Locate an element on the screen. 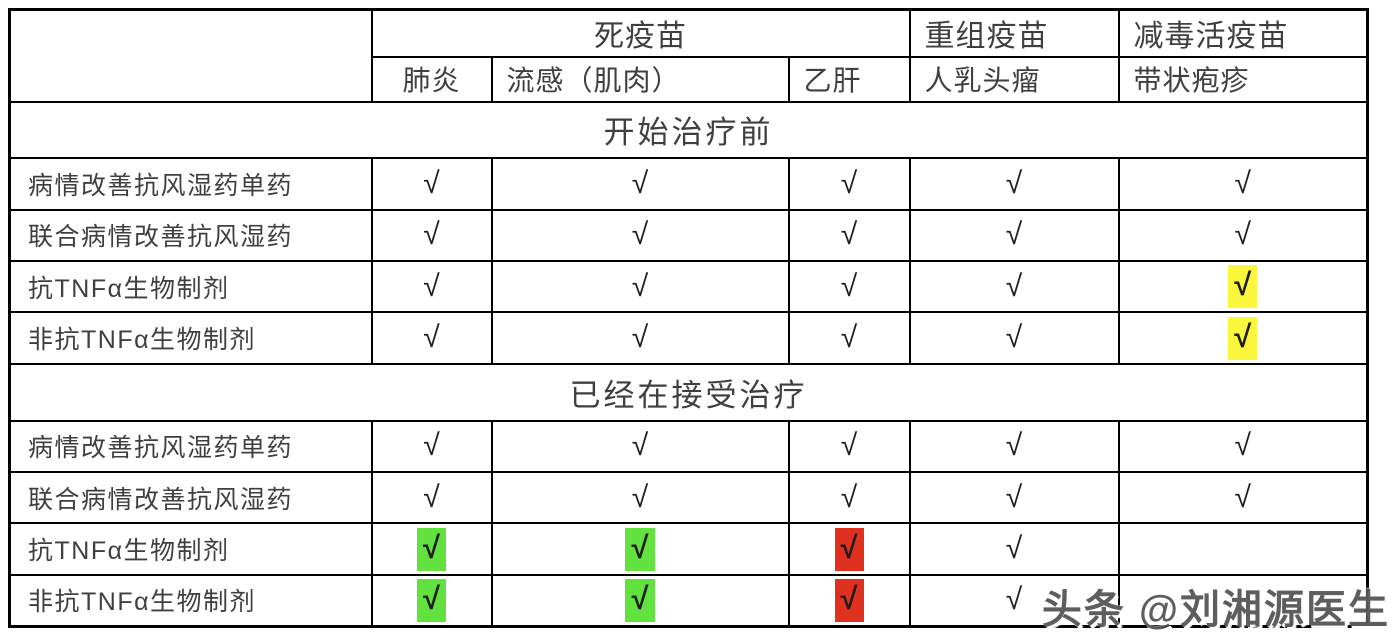 The image size is (1392, 644). vaccine-group-recombinant: 重组疫苗 is located at coordinates (1014, 33).